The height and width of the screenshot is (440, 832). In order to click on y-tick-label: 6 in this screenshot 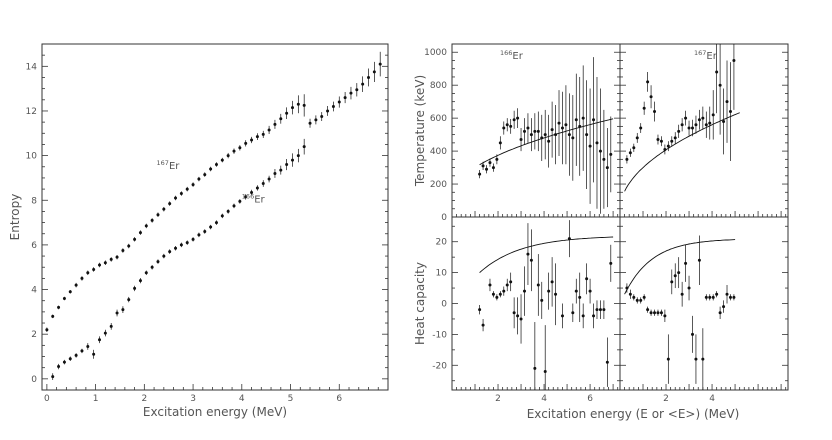, I will do `click(34, 246)`.